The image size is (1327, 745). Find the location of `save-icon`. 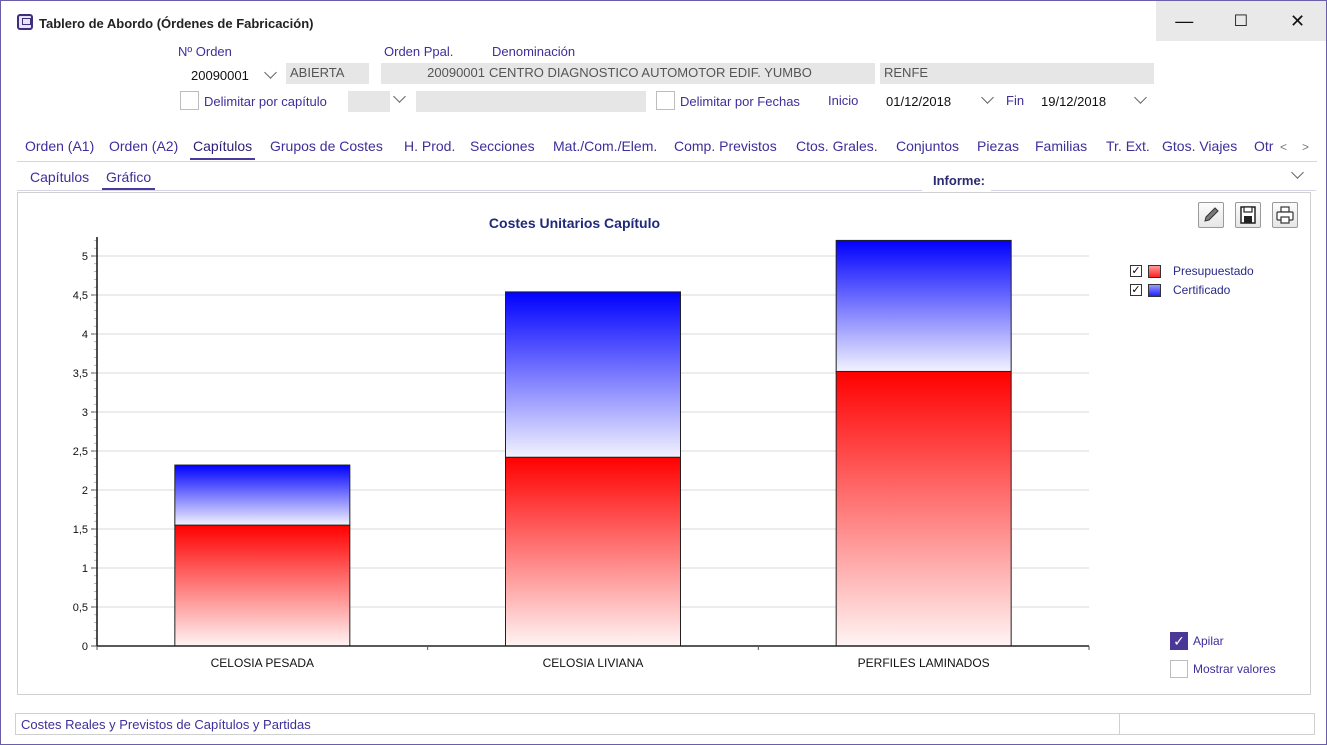

save-icon is located at coordinates (1248, 215).